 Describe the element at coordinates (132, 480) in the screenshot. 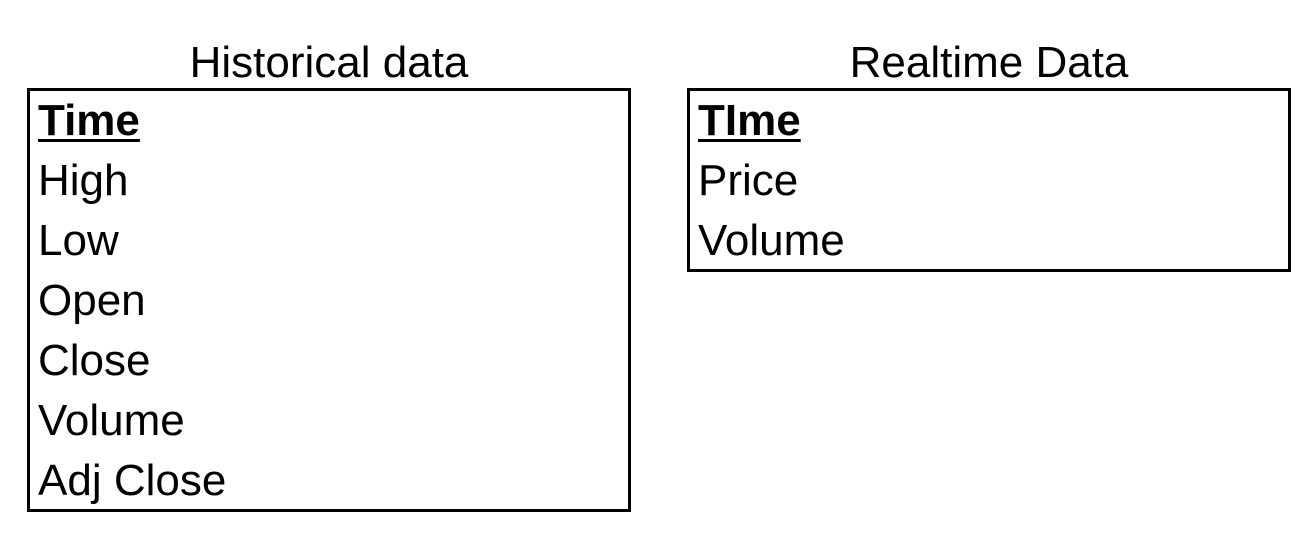

I see `field-adj-close: Adj Close` at that location.